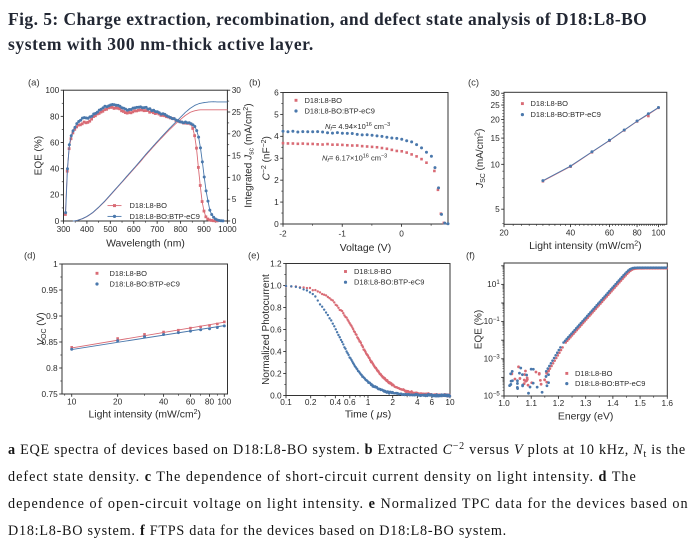 The width and height of the screenshot is (700, 554). What do you see at coordinates (276, 395) in the screenshot?
I see `svg-text: 0.0` at bounding box center [276, 395].